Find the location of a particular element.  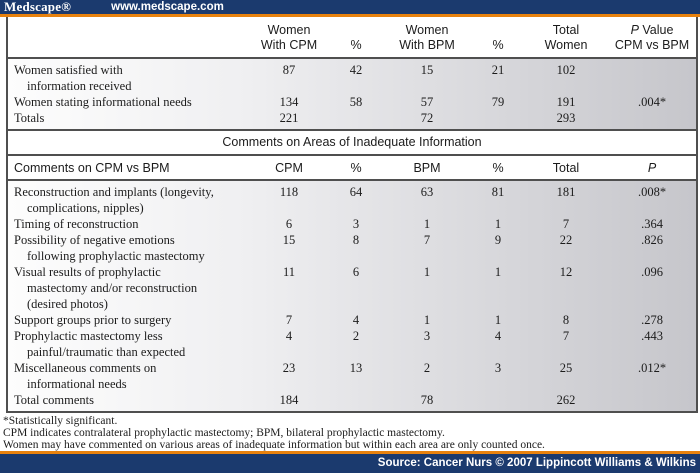

cell: .096 is located at coordinates (652, 272).